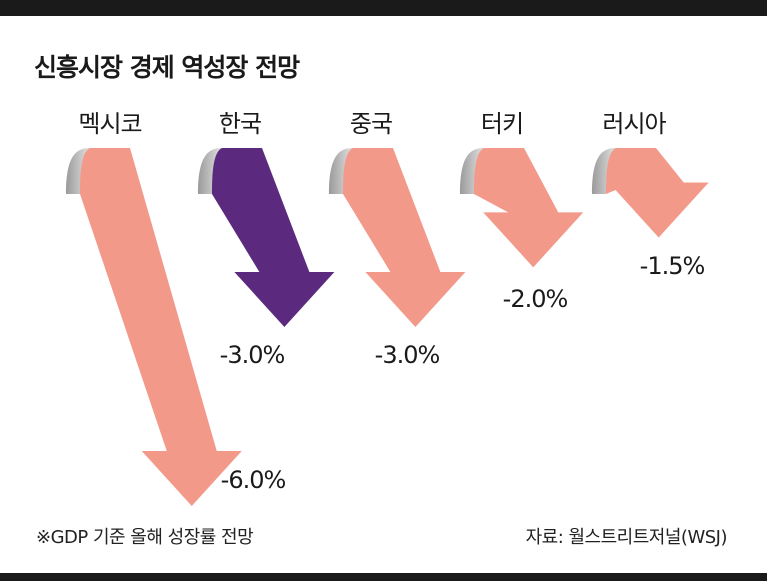 This screenshot has height=581, width=767. Describe the element at coordinates (161, 327) in the screenshot. I see `arrow-bar-mexico` at that location.